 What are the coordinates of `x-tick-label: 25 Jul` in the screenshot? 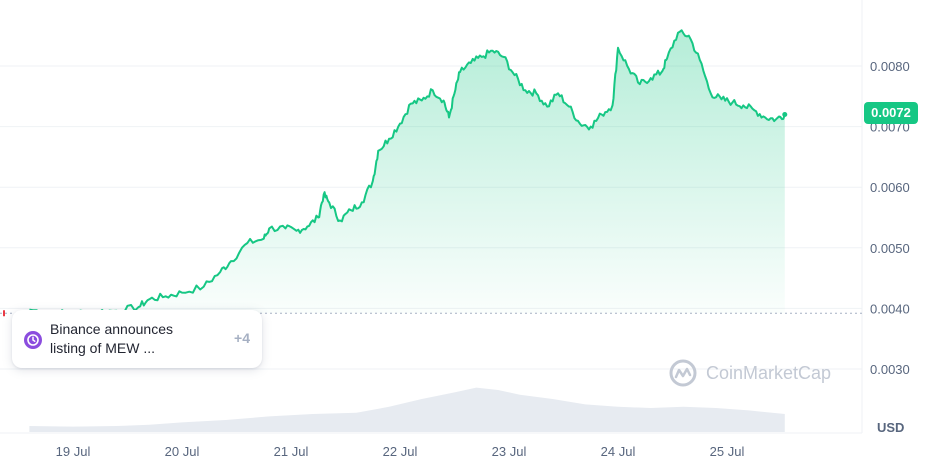 It's located at (727, 451).